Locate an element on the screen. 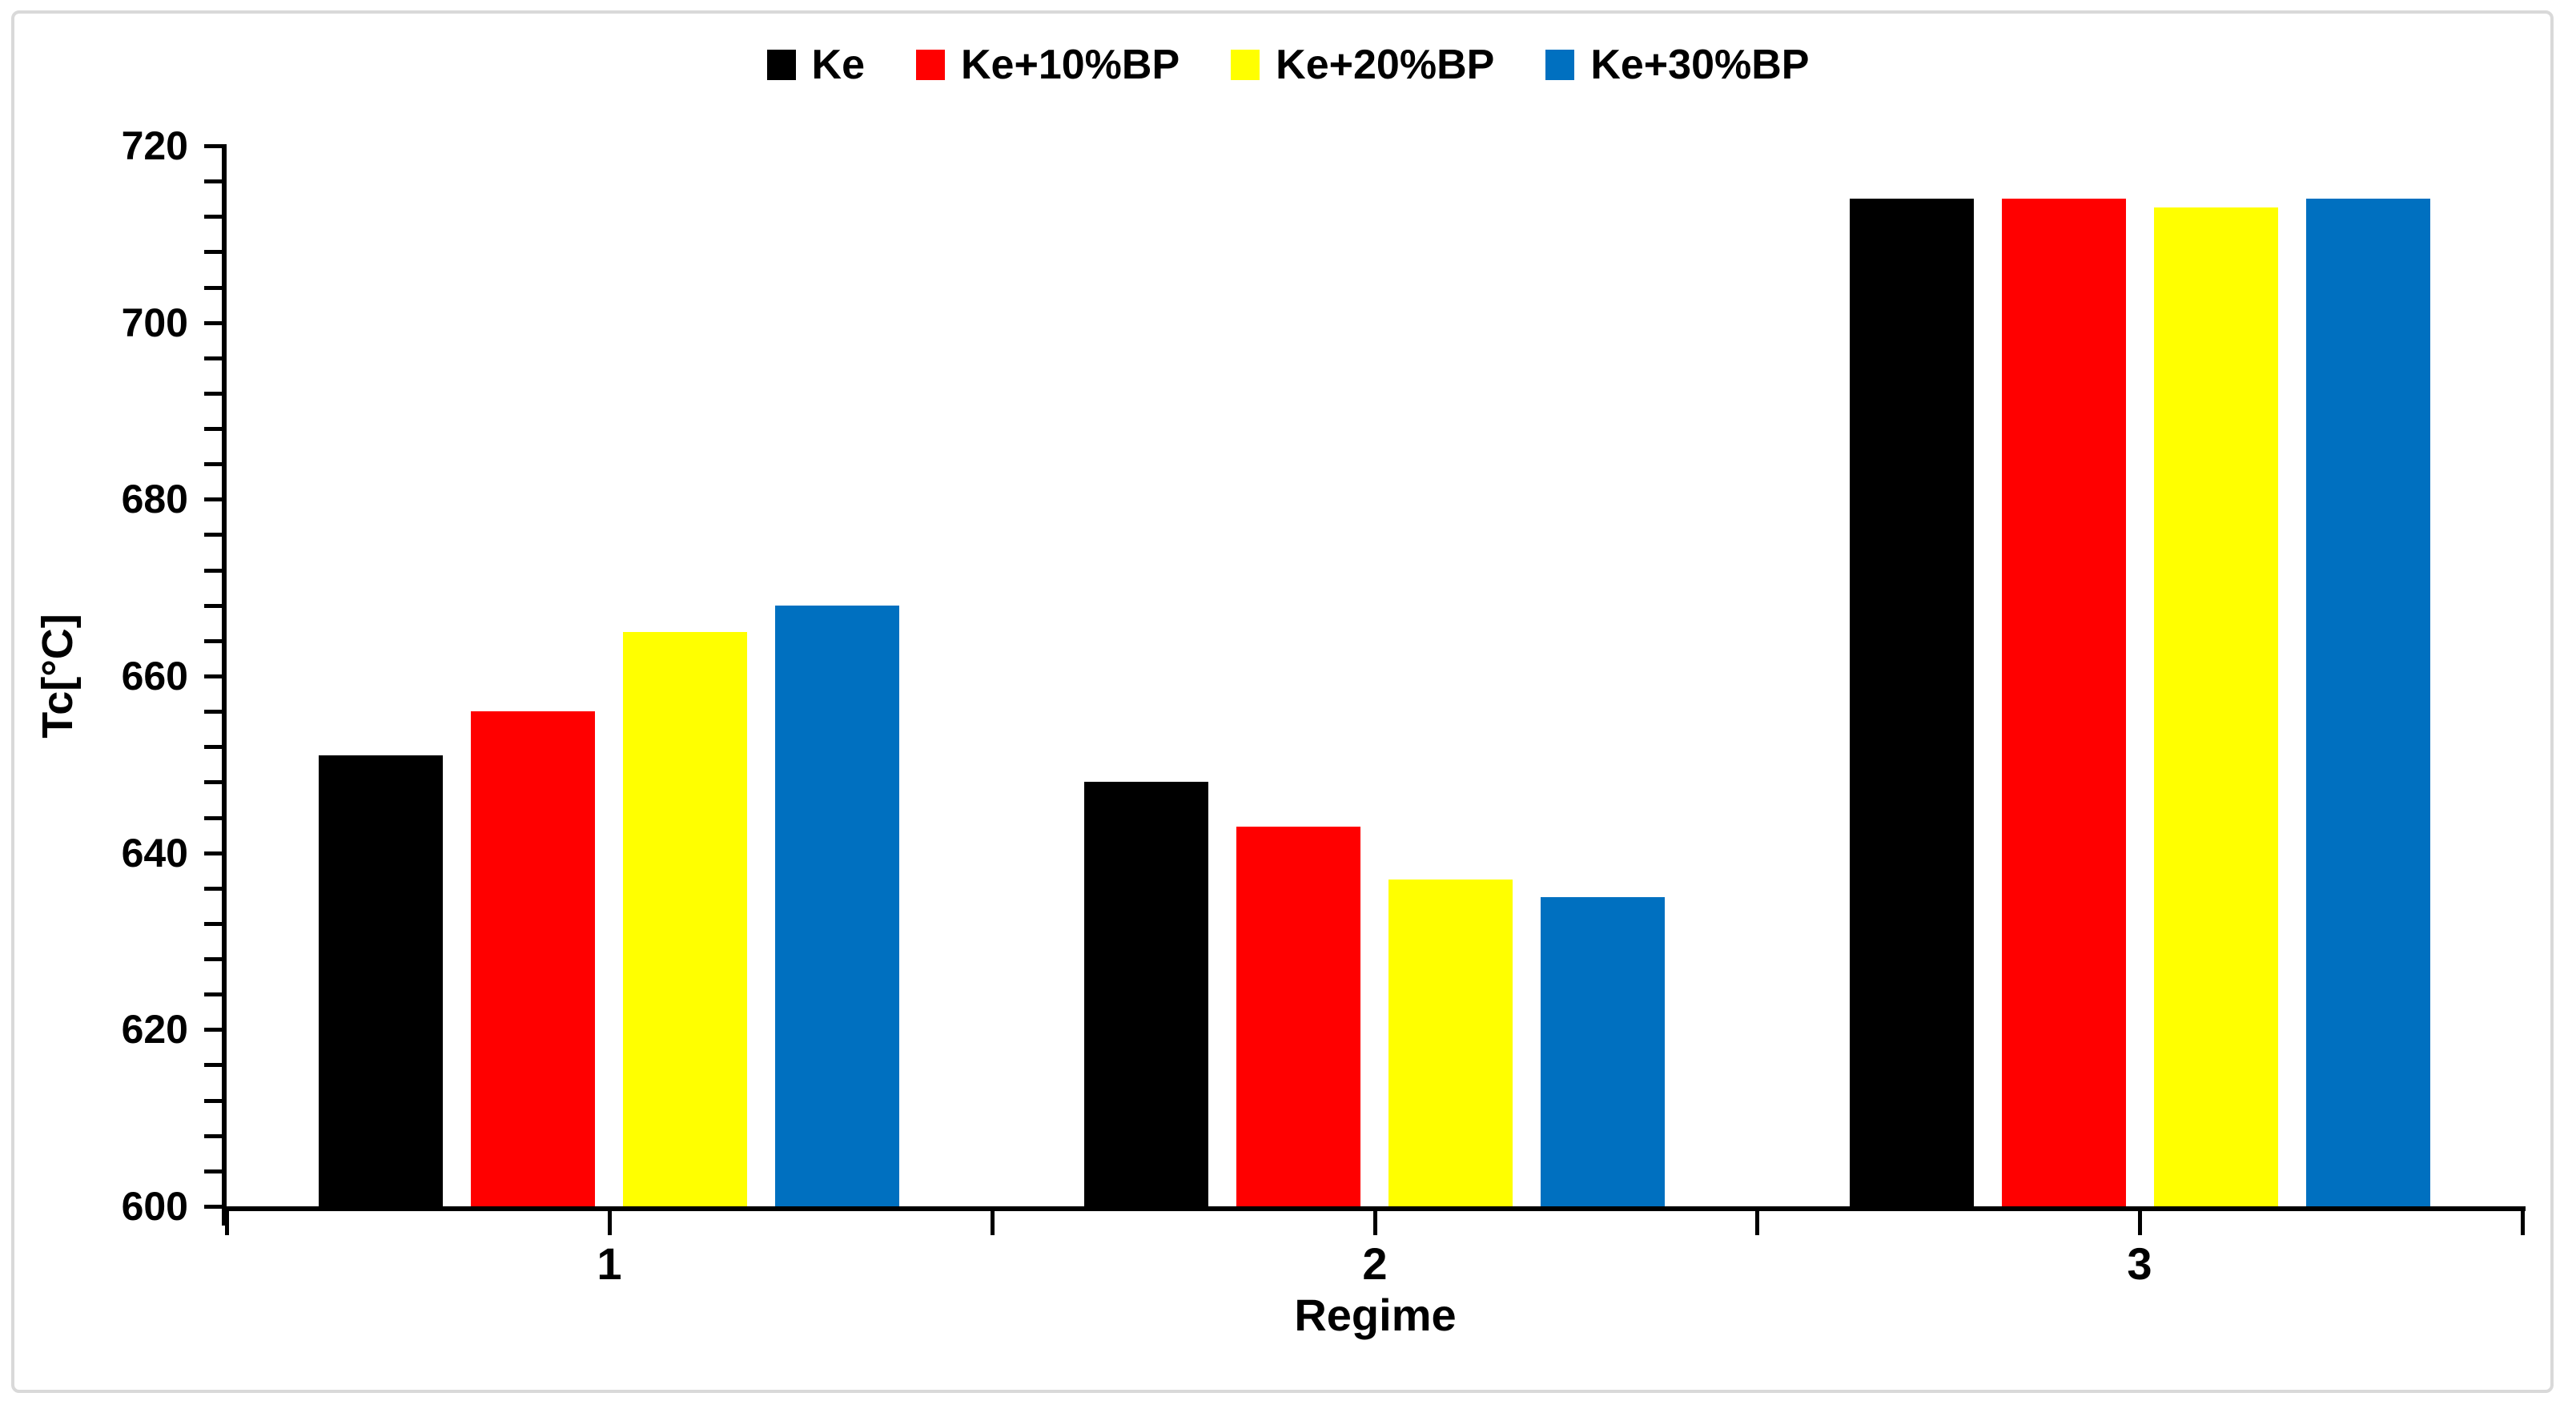 This screenshot has height=1421, width=2576. legend-item: Ke+20%BP is located at coordinates (1362, 65).